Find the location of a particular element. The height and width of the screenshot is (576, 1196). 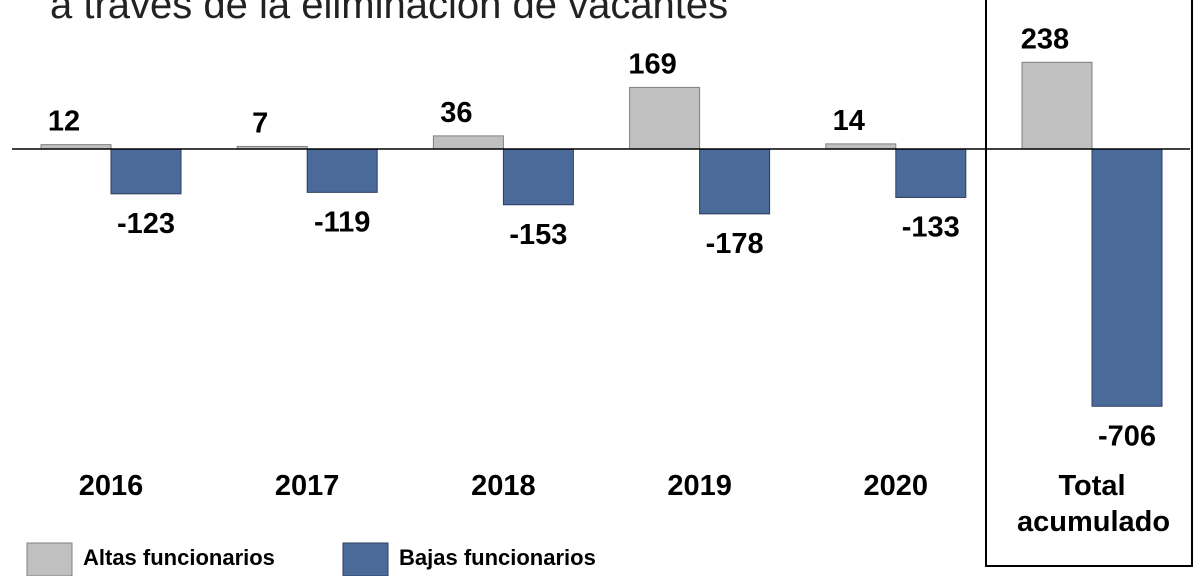

value-label: -123 is located at coordinates (146, 224).